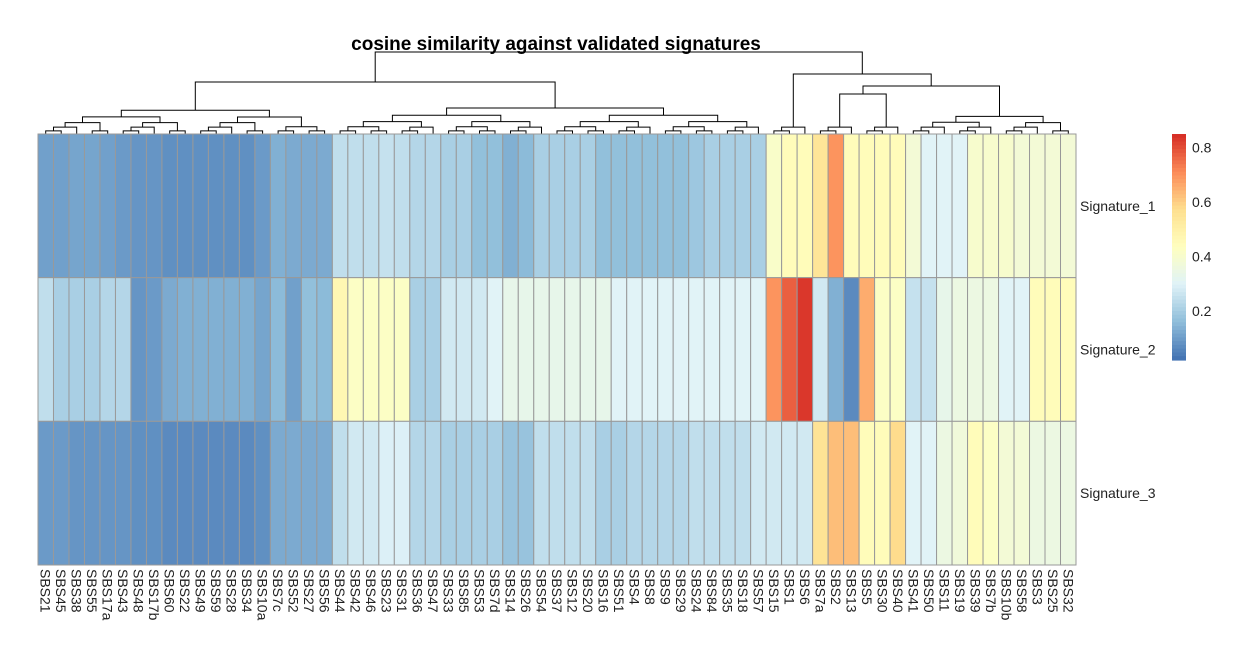 The image size is (1244, 666). I want to click on row-label: Signature_3, so click(1118, 493).